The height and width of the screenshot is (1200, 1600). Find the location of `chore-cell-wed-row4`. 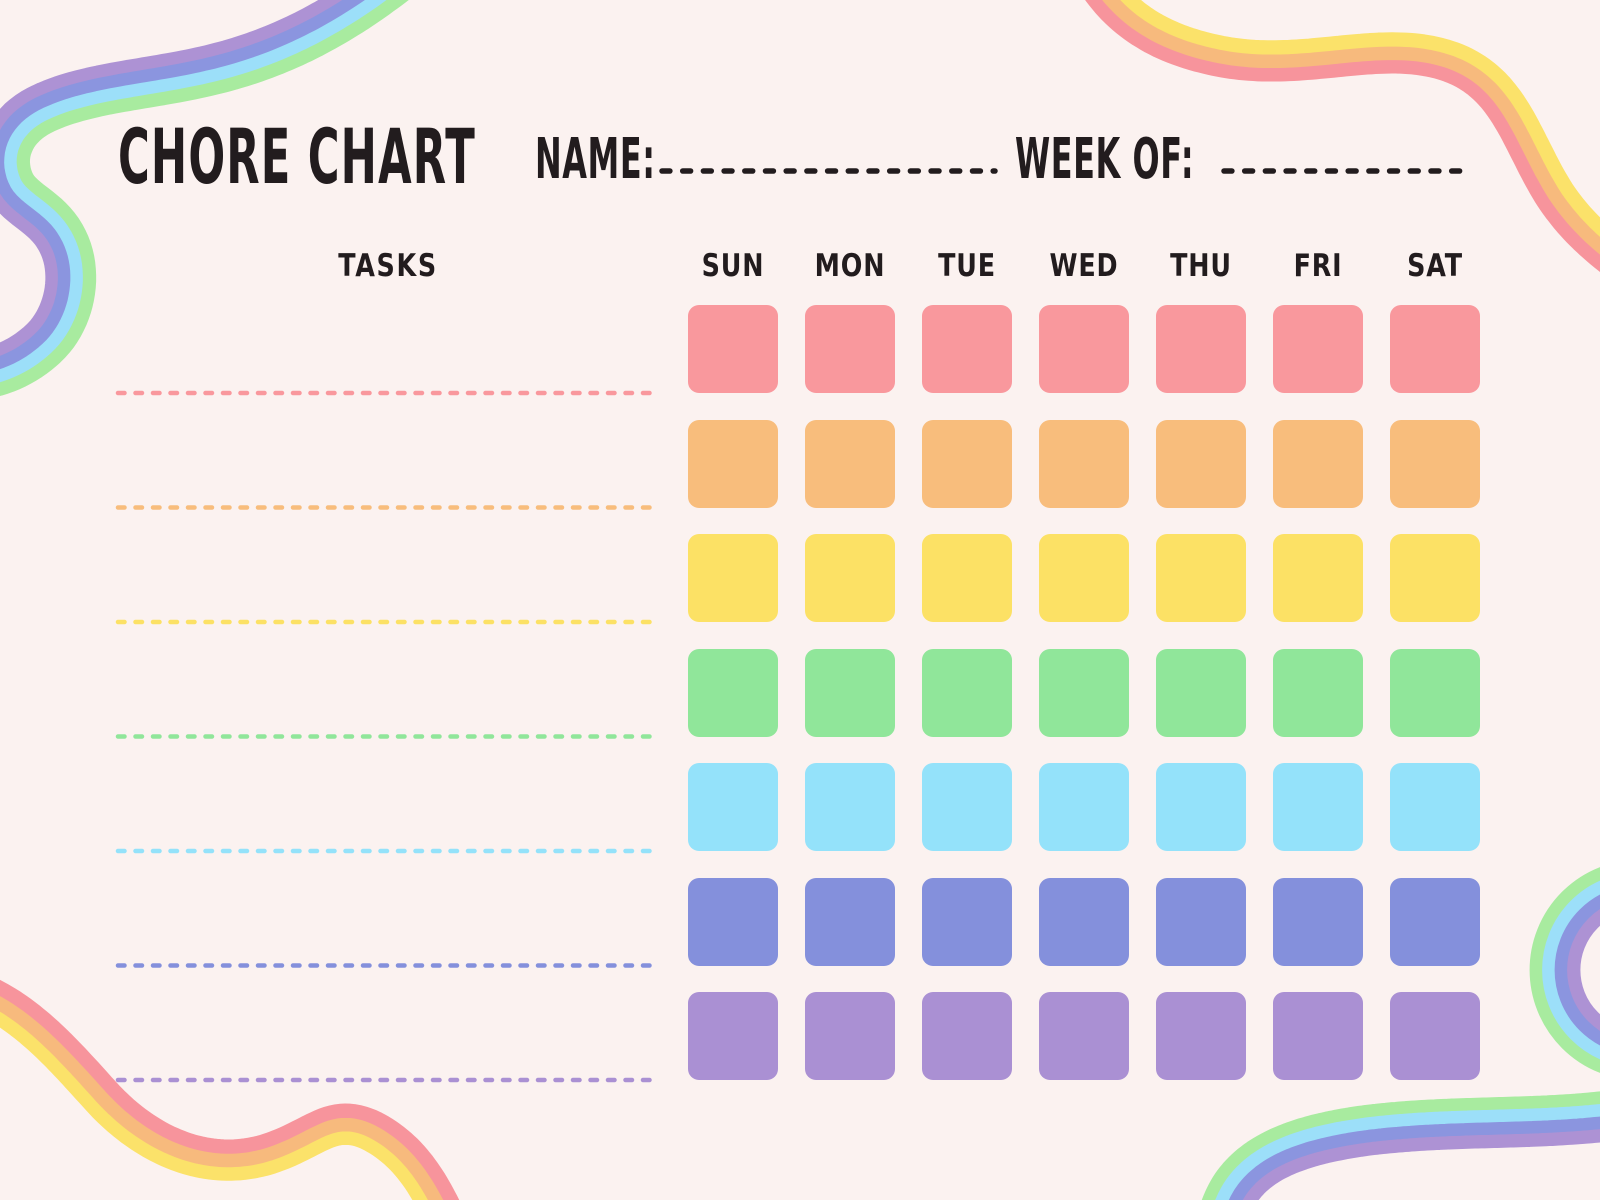

chore-cell-wed-row4 is located at coordinates (1084, 692).